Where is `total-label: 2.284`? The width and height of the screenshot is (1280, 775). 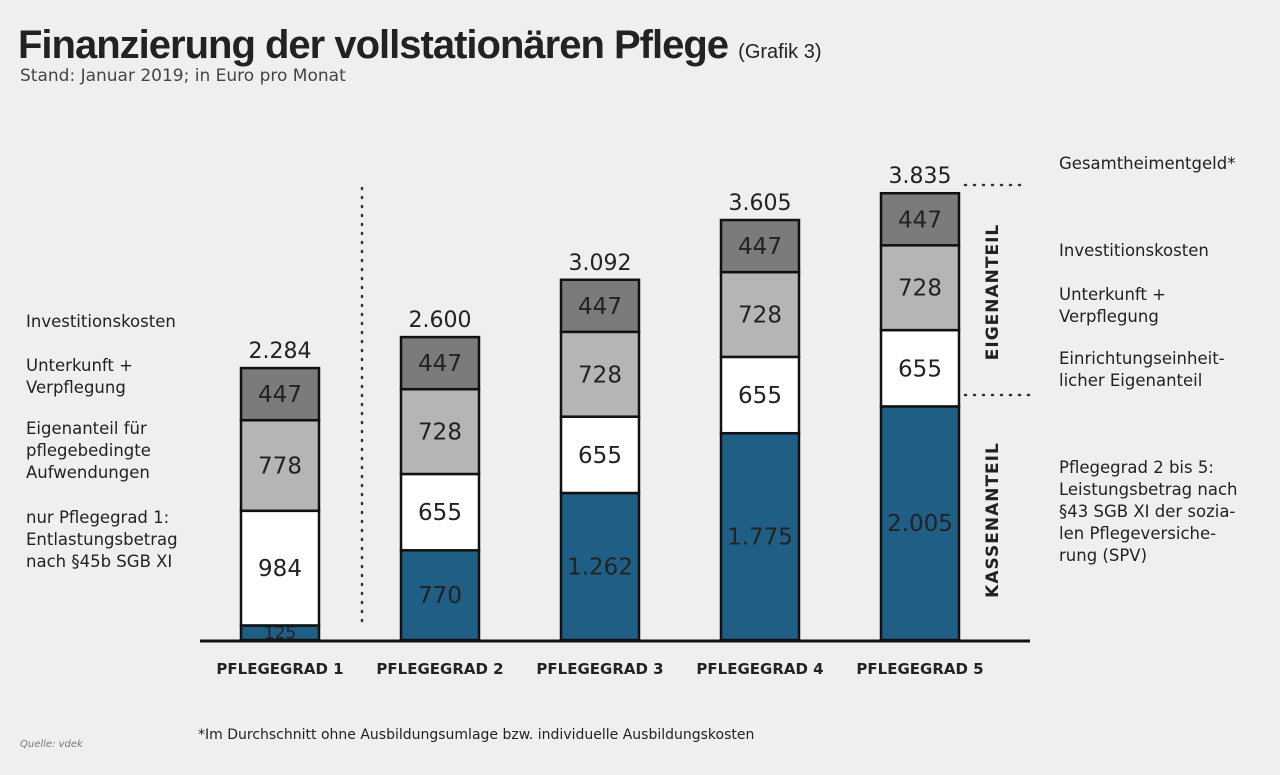
total-label: 2.284 is located at coordinates (280, 351).